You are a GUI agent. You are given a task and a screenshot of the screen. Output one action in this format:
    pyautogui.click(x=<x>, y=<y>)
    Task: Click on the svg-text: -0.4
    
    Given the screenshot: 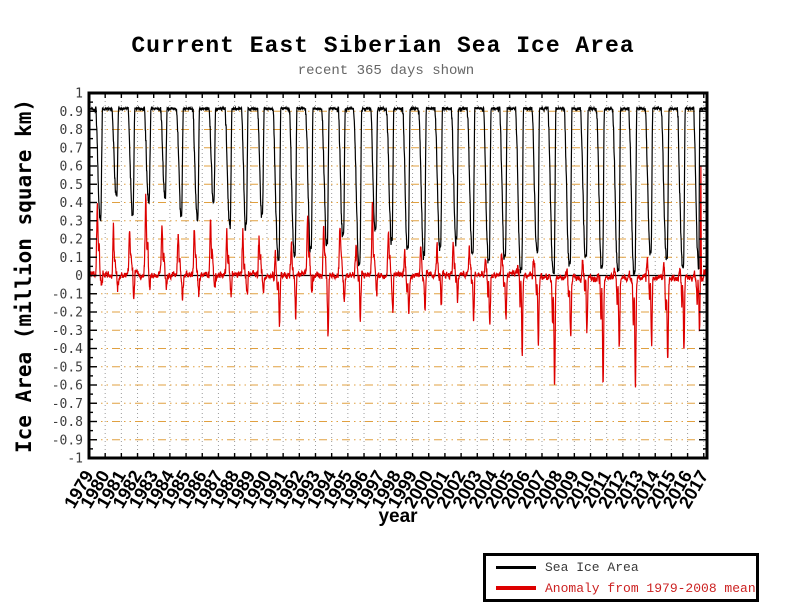 What is the action you would take?
    pyautogui.click(x=67, y=349)
    